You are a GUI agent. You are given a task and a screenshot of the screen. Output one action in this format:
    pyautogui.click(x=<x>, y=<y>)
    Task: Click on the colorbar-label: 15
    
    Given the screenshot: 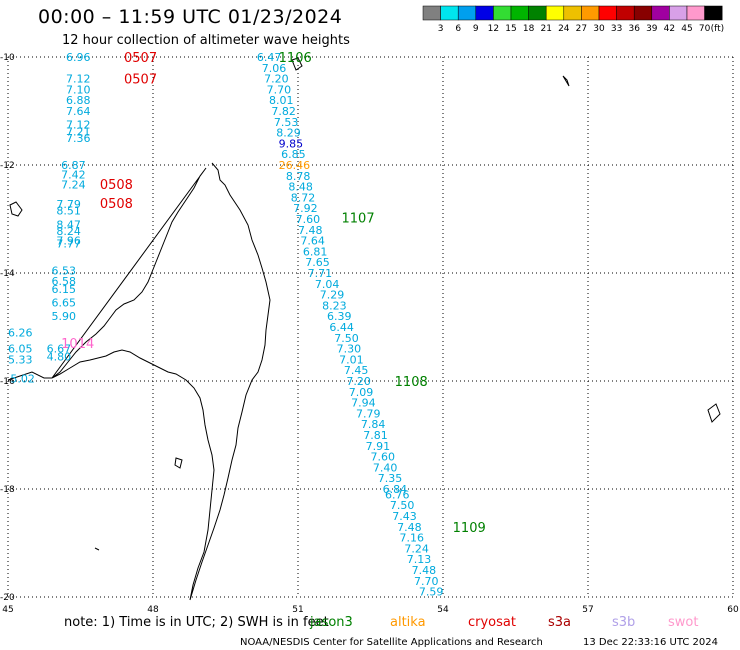 What is the action you would take?
    pyautogui.click(x=510, y=29)
    